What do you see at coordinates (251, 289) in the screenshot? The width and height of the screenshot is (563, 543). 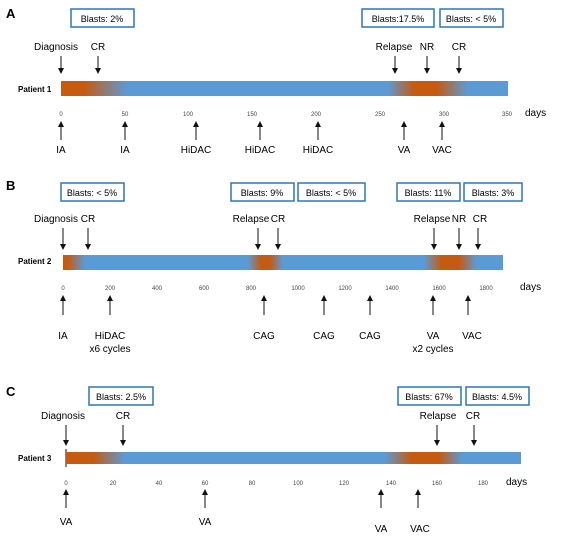 I see `svg-text: 800` at bounding box center [251, 289].